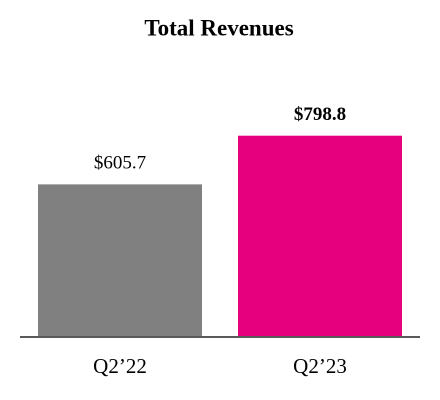  I want to click on x-tick-label: Q2’23, so click(320, 366).